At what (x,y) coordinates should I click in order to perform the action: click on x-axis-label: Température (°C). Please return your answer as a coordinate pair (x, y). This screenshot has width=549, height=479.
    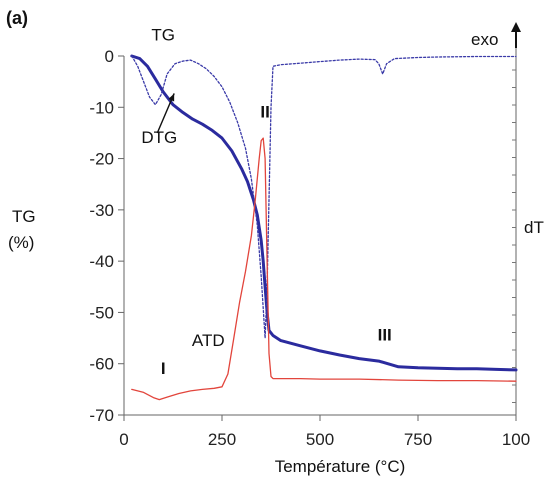
    Looking at the image, I should click on (340, 466).